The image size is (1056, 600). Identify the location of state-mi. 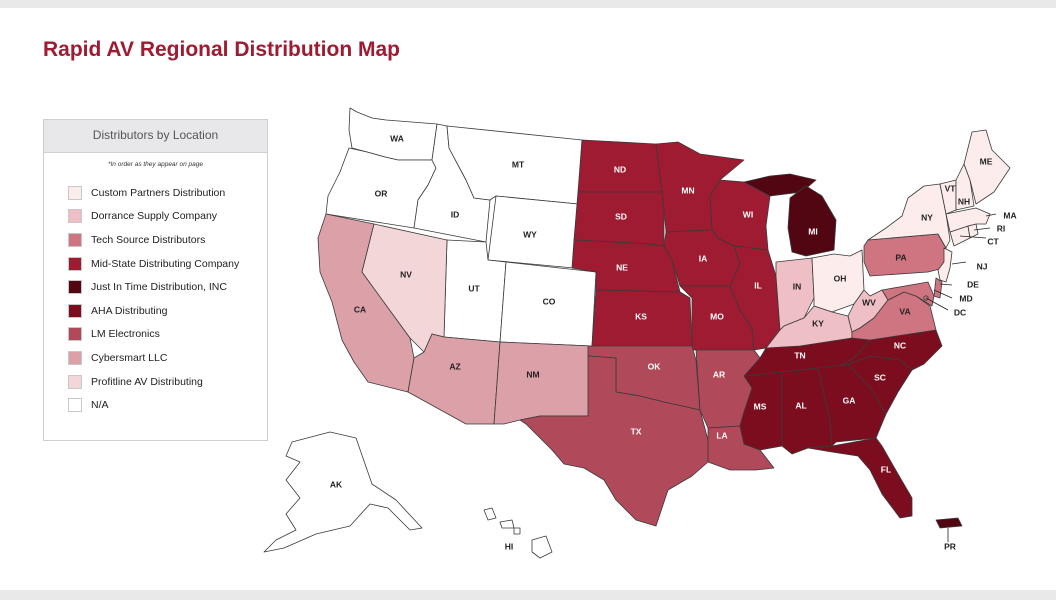
(780, 185).